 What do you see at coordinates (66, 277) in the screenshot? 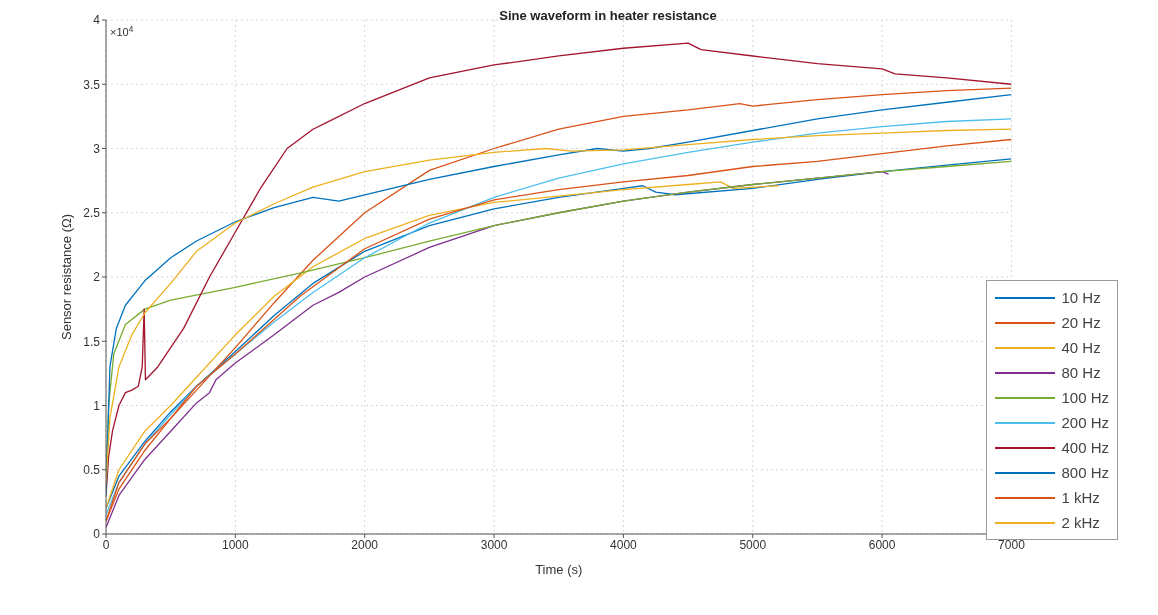
I see `y-axis-title: Sensor resistance (Ω)` at bounding box center [66, 277].